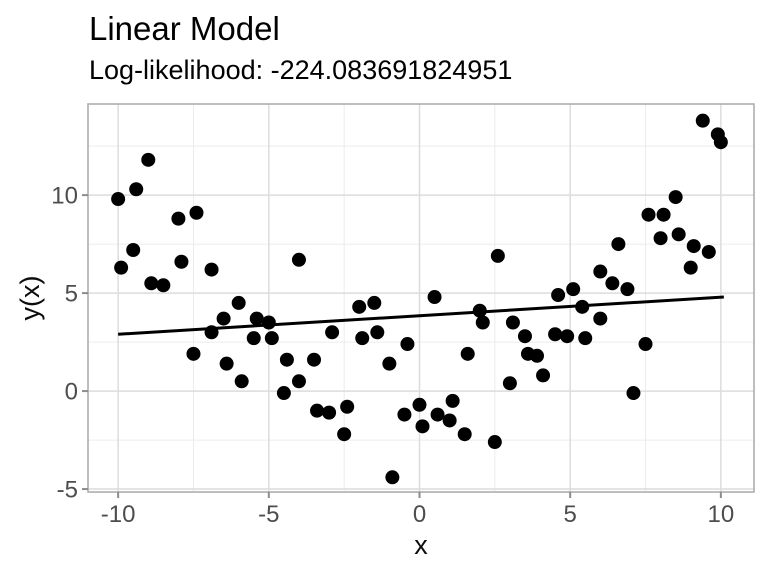  Describe the element at coordinates (569, 514) in the screenshot. I see `x-tick-label: 5` at that location.